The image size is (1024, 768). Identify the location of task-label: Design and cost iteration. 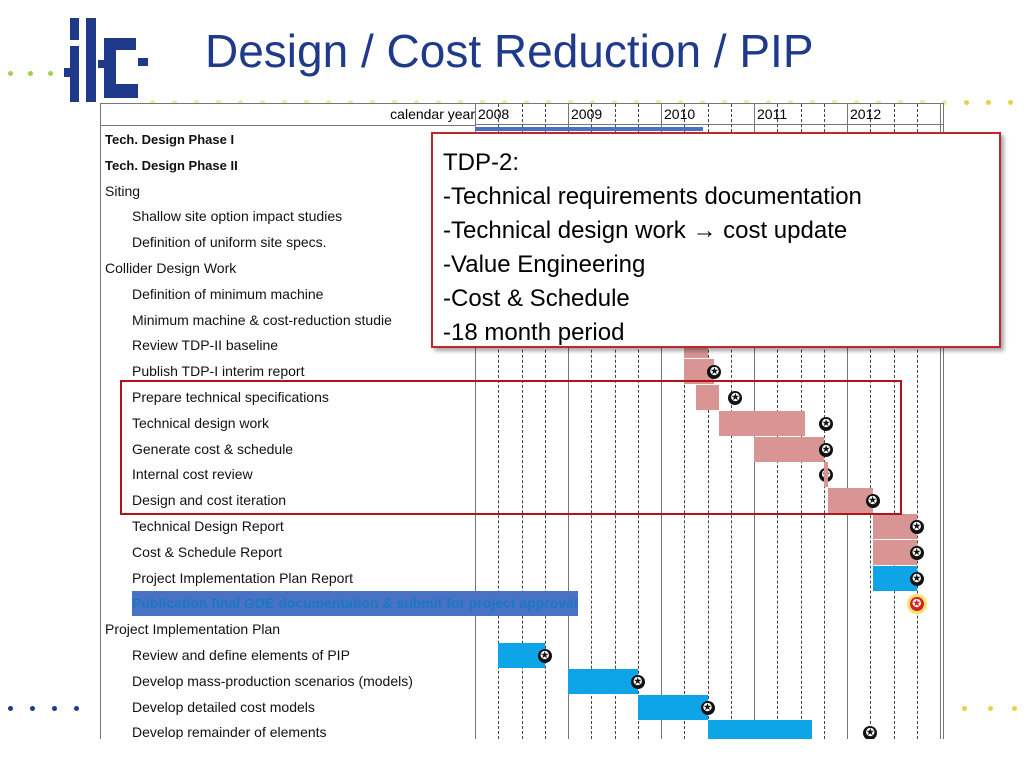
(209, 500).